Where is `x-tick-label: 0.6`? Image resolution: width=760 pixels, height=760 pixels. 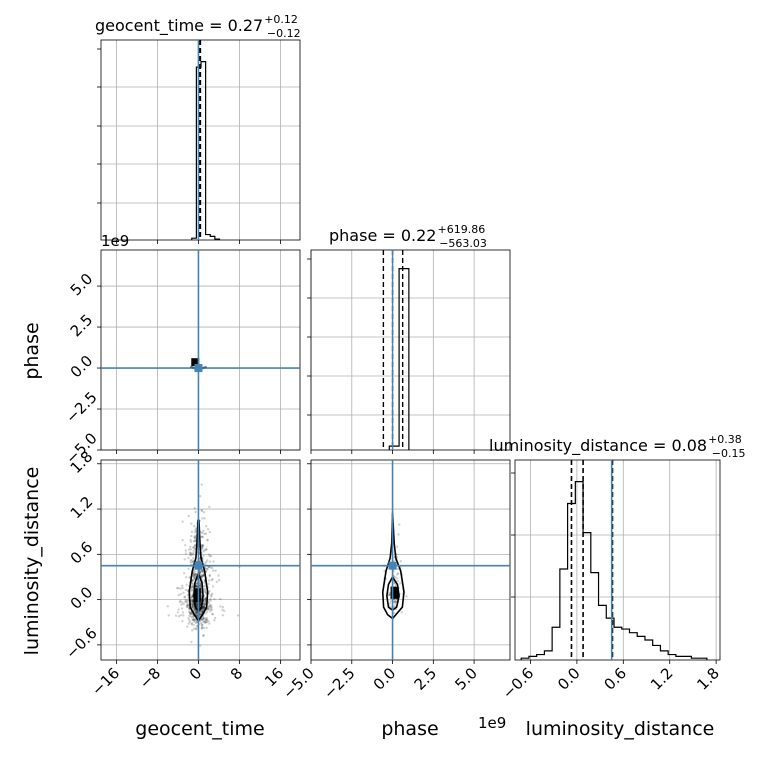
x-tick-label: 0.6 is located at coordinates (616, 679).